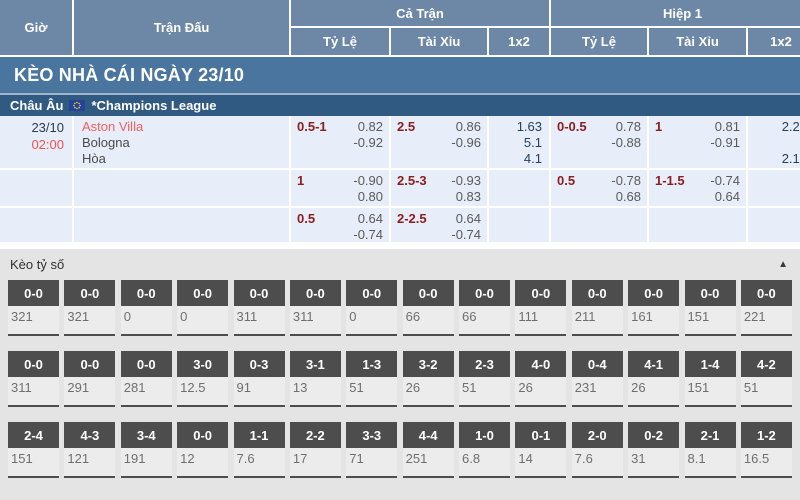  I want to click on score-odds-value: 26, so click(428, 391).